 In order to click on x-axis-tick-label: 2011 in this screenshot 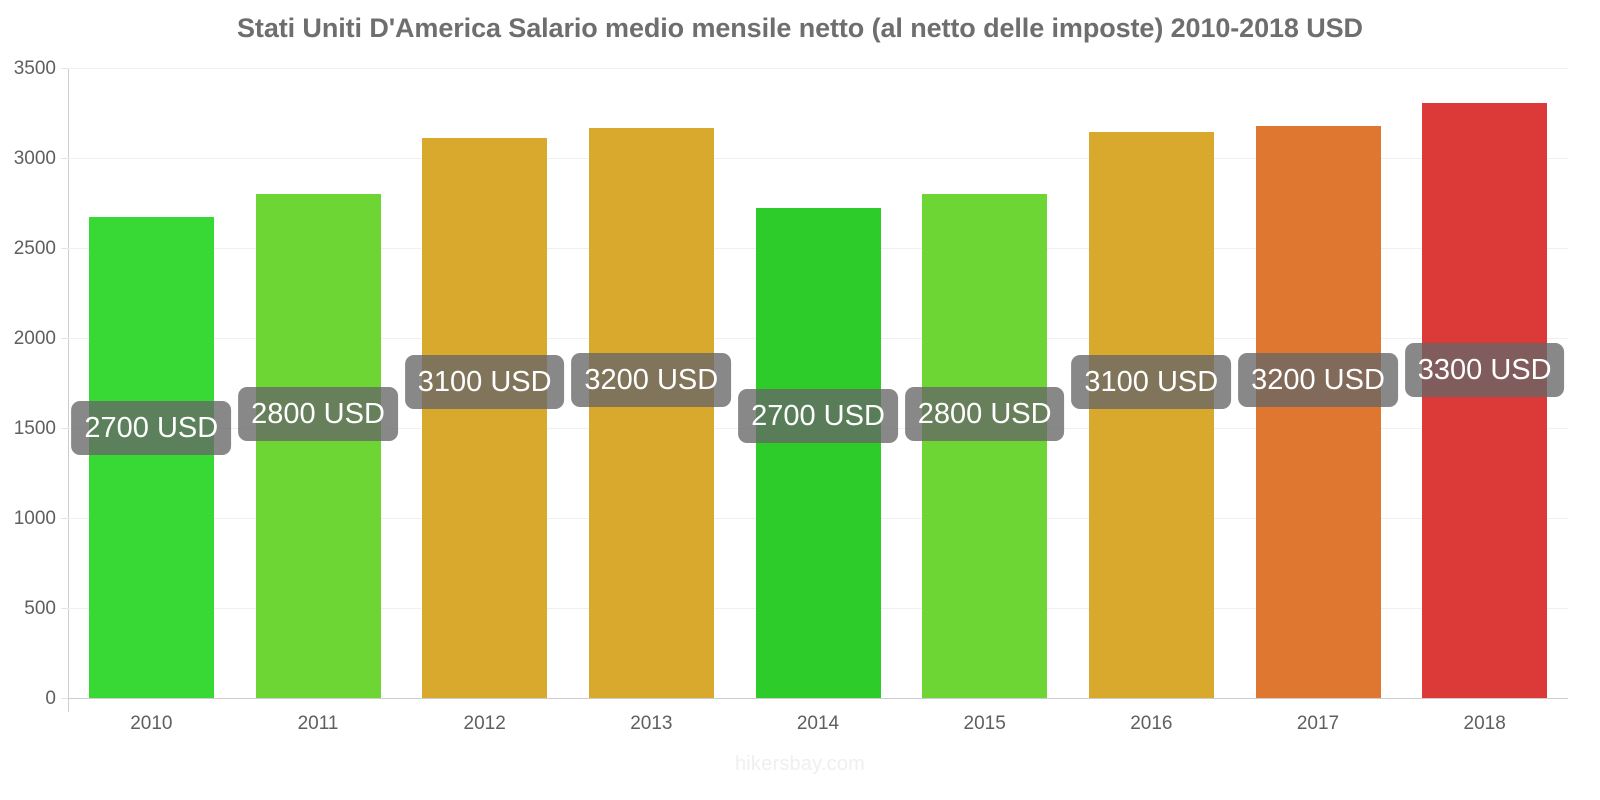, I will do `click(318, 723)`.